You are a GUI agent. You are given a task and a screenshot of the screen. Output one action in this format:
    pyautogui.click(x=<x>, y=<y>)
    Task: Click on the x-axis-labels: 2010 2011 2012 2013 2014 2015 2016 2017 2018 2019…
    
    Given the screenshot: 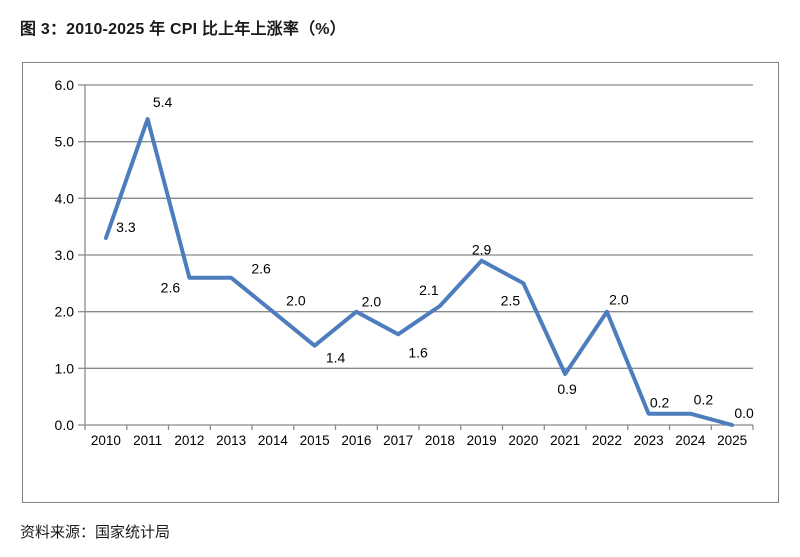 What is the action you would take?
    pyautogui.click(x=419, y=440)
    